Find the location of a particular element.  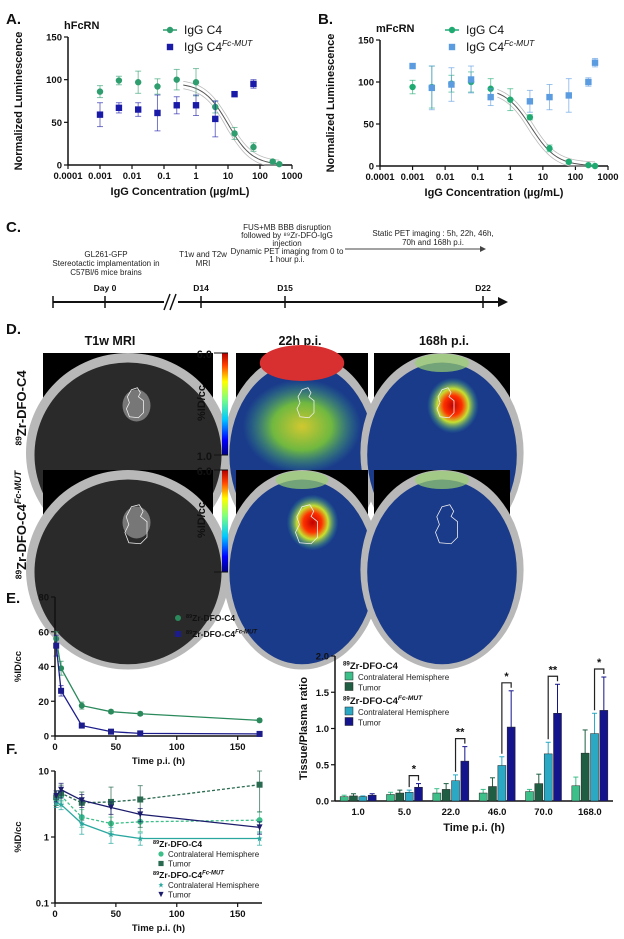

event-text: GL261-GFP is located at coordinates (105, 254).